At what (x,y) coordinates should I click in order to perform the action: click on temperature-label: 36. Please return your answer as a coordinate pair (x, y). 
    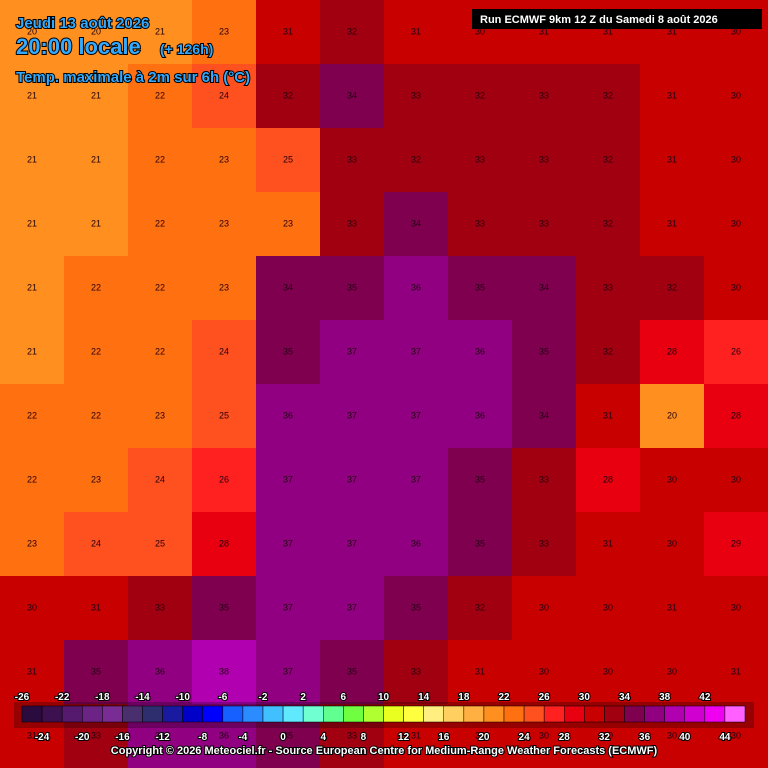
    Looking at the image, I should click on (224, 735).